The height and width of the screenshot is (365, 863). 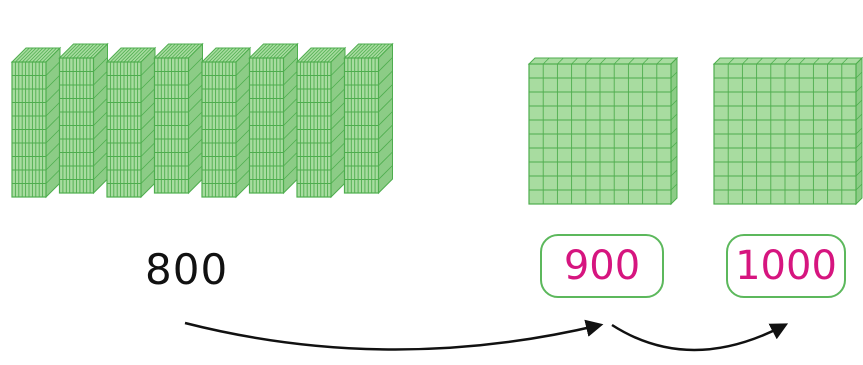 I want to click on step-value-box: 1000, so click(x=786, y=266).